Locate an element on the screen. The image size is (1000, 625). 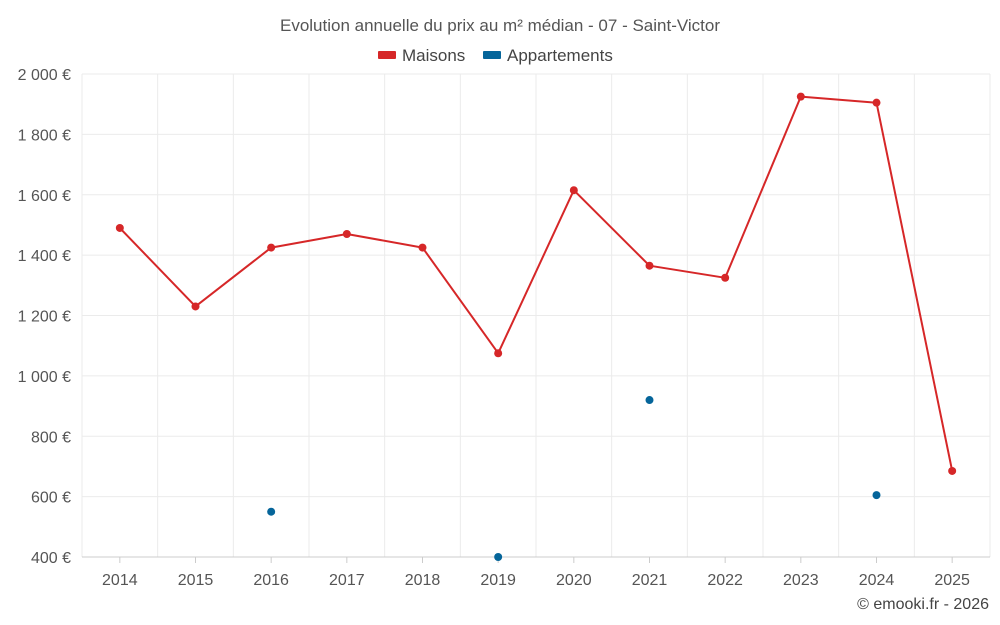
legend-swatch-appartements is located at coordinates (492, 55).